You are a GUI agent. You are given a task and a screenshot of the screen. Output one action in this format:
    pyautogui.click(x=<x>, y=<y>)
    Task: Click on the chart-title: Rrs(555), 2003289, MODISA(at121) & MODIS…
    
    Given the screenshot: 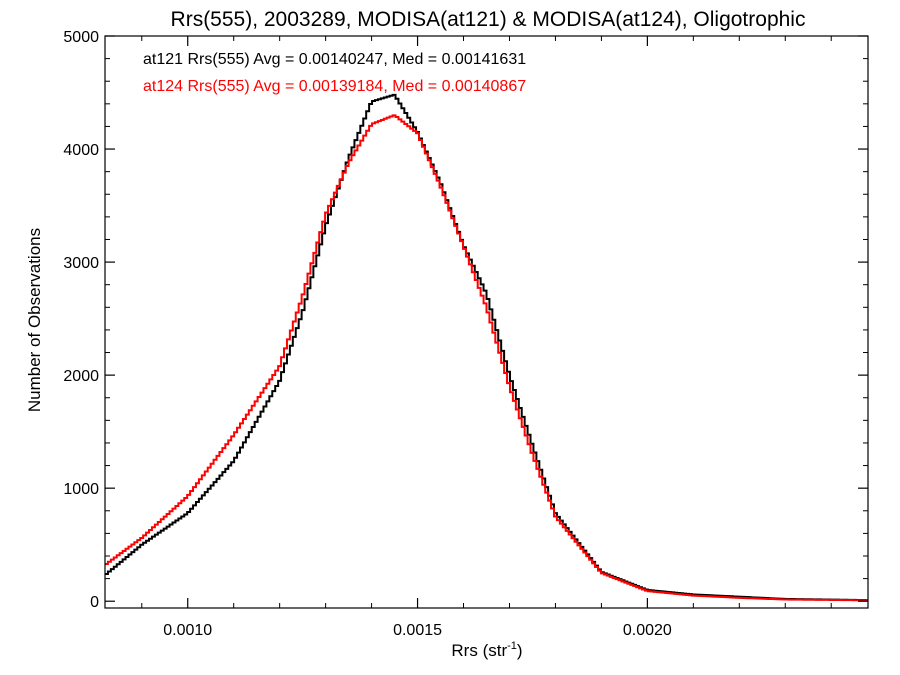 What is the action you would take?
    pyautogui.click(x=488, y=19)
    